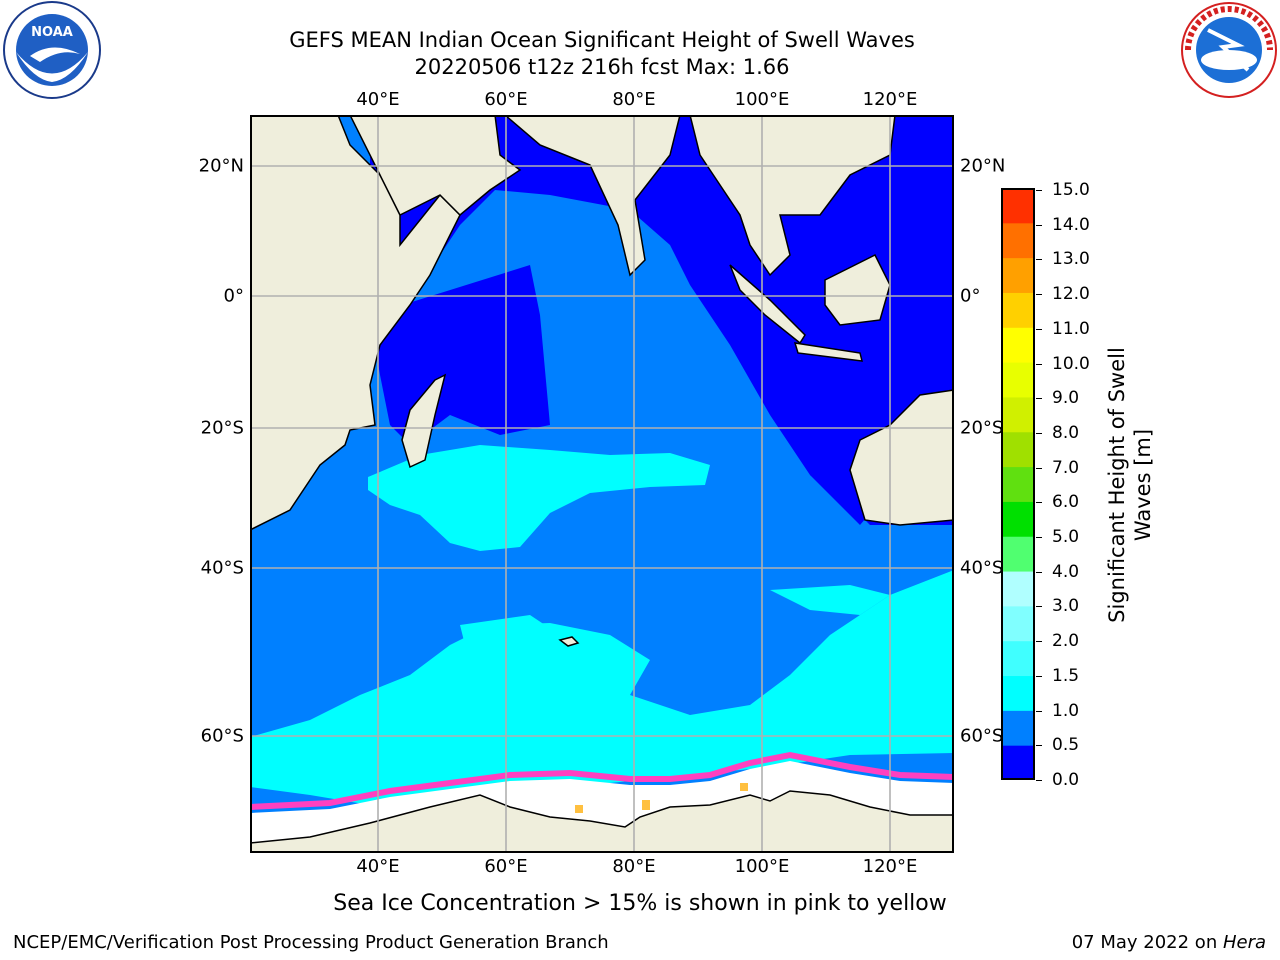 This screenshot has height=960, width=1280. What do you see at coordinates (222, 428) in the screenshot?
I see `lat-tick-left: 20°S` at bounding box center [222, 428].